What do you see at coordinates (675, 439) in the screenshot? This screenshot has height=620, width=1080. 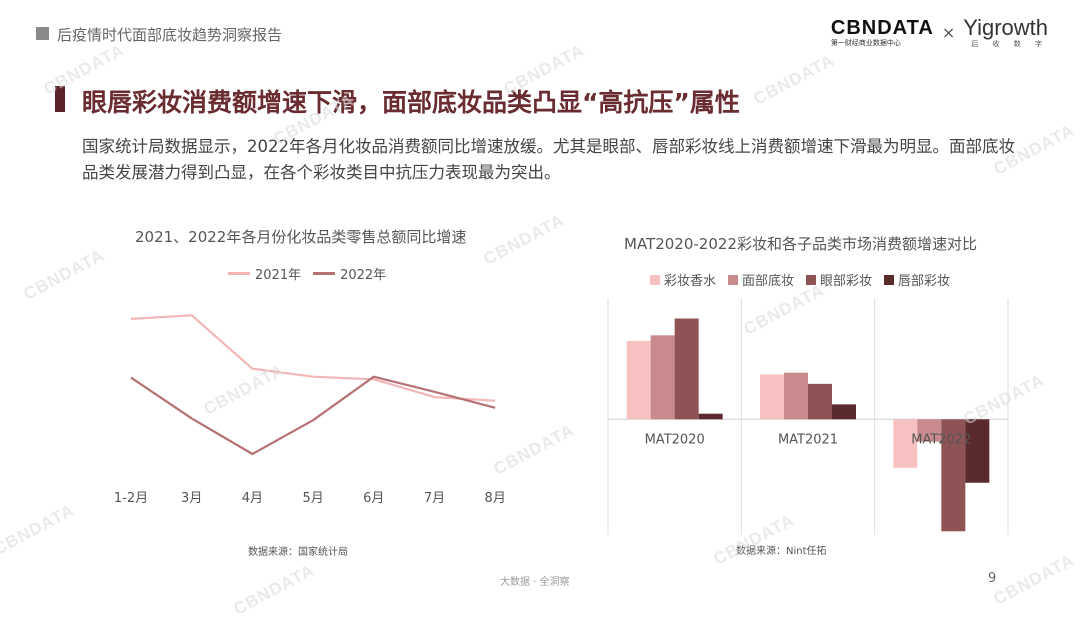 I see `x-tick-label: MAT2020` at bounding box center [675, 439].